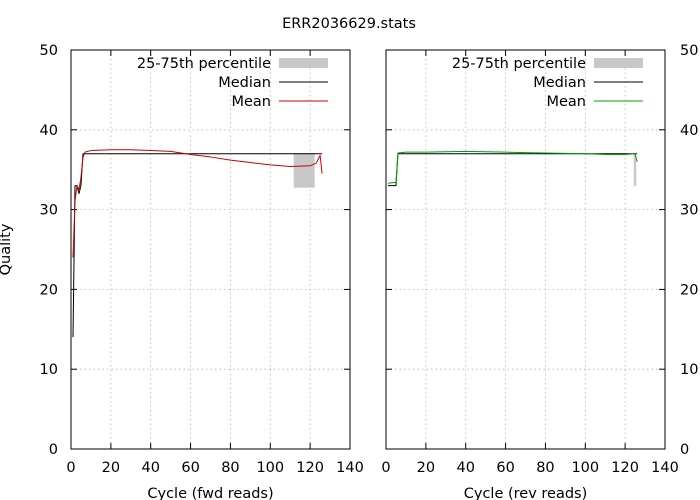  Describe the element at coordinates (7, 249) in the screenshot. I see `y-axis-label: Quality` at that location.